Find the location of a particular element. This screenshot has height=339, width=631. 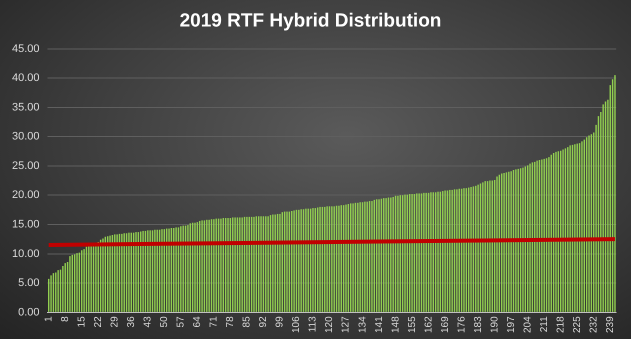

x-tick-label: 134 is located at coordinates (362, 325).